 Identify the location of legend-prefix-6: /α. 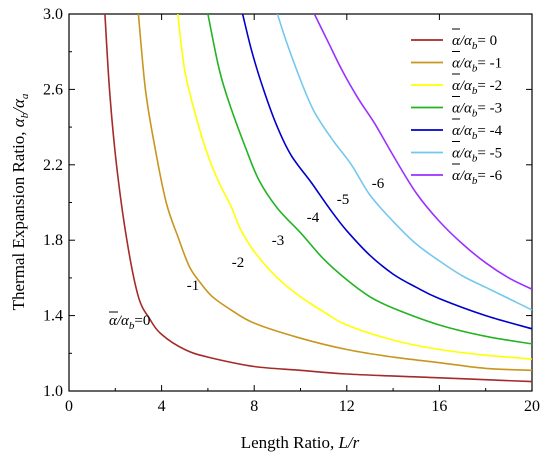
(466, 176).